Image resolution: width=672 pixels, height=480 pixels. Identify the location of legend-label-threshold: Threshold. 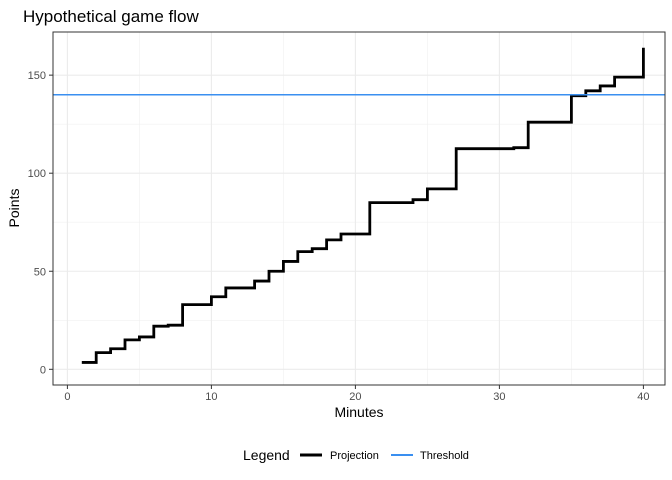
(444, 456).